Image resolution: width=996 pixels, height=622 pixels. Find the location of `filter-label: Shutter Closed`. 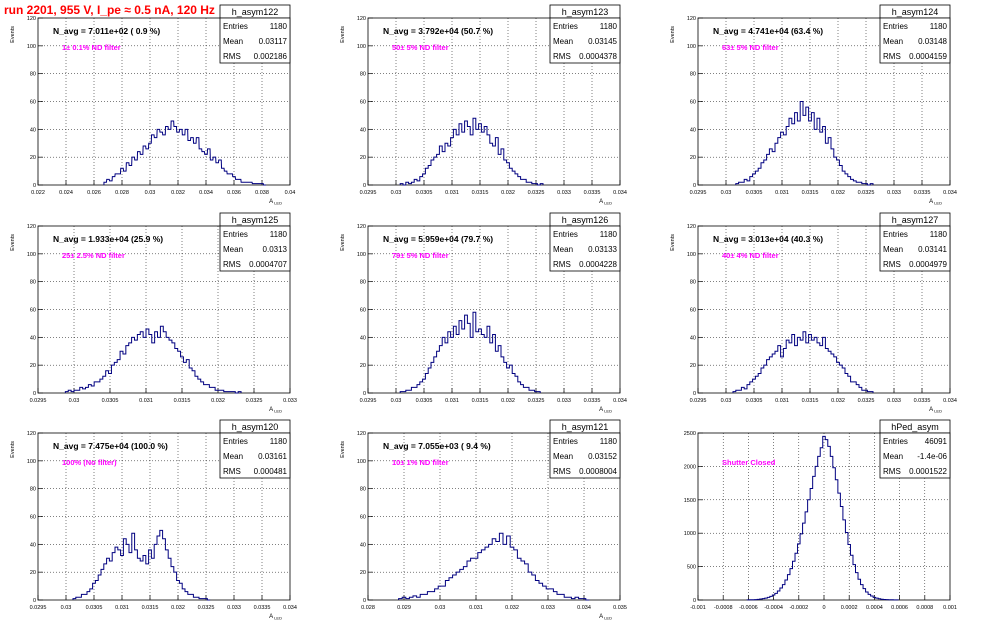

filter-label: Shutter Closed is located at coordinates (749, 462).